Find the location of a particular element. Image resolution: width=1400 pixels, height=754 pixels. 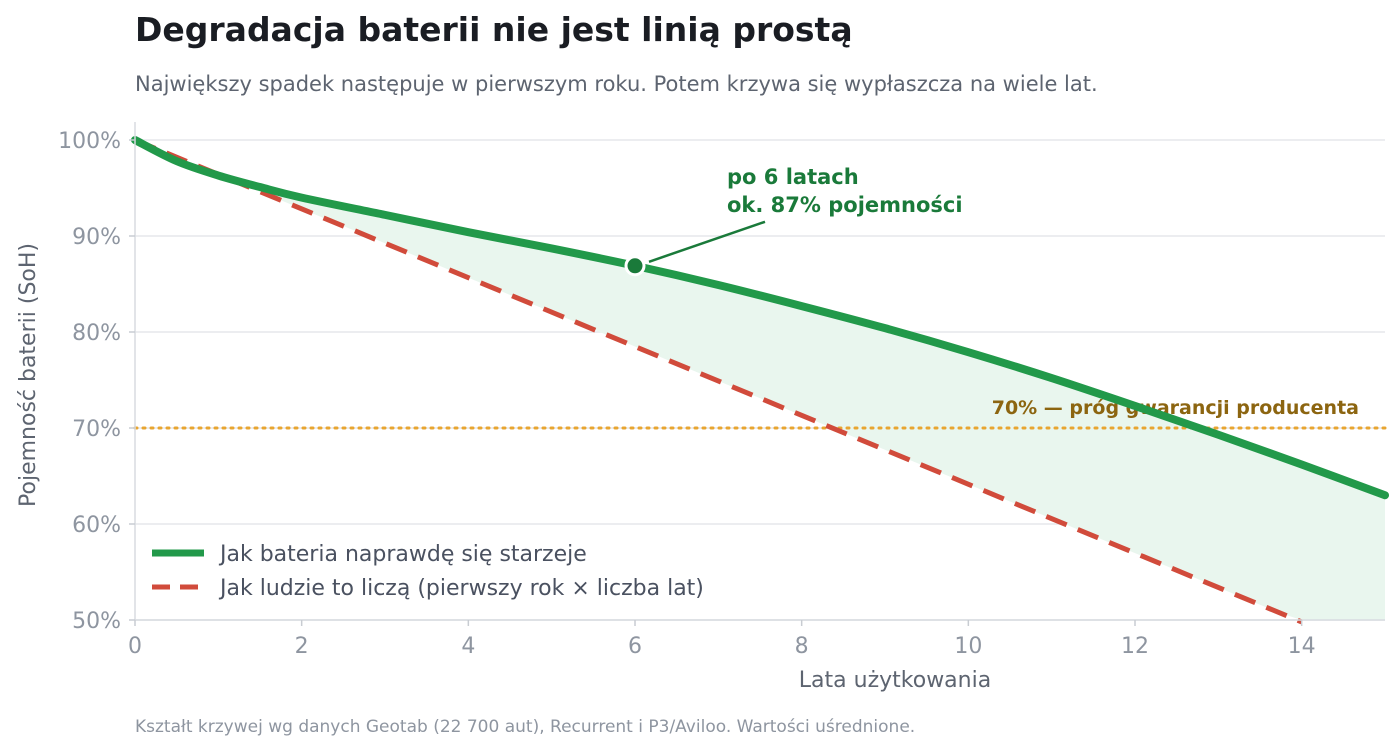

x-tick-label: 0 is located at coordinates (135, 646).